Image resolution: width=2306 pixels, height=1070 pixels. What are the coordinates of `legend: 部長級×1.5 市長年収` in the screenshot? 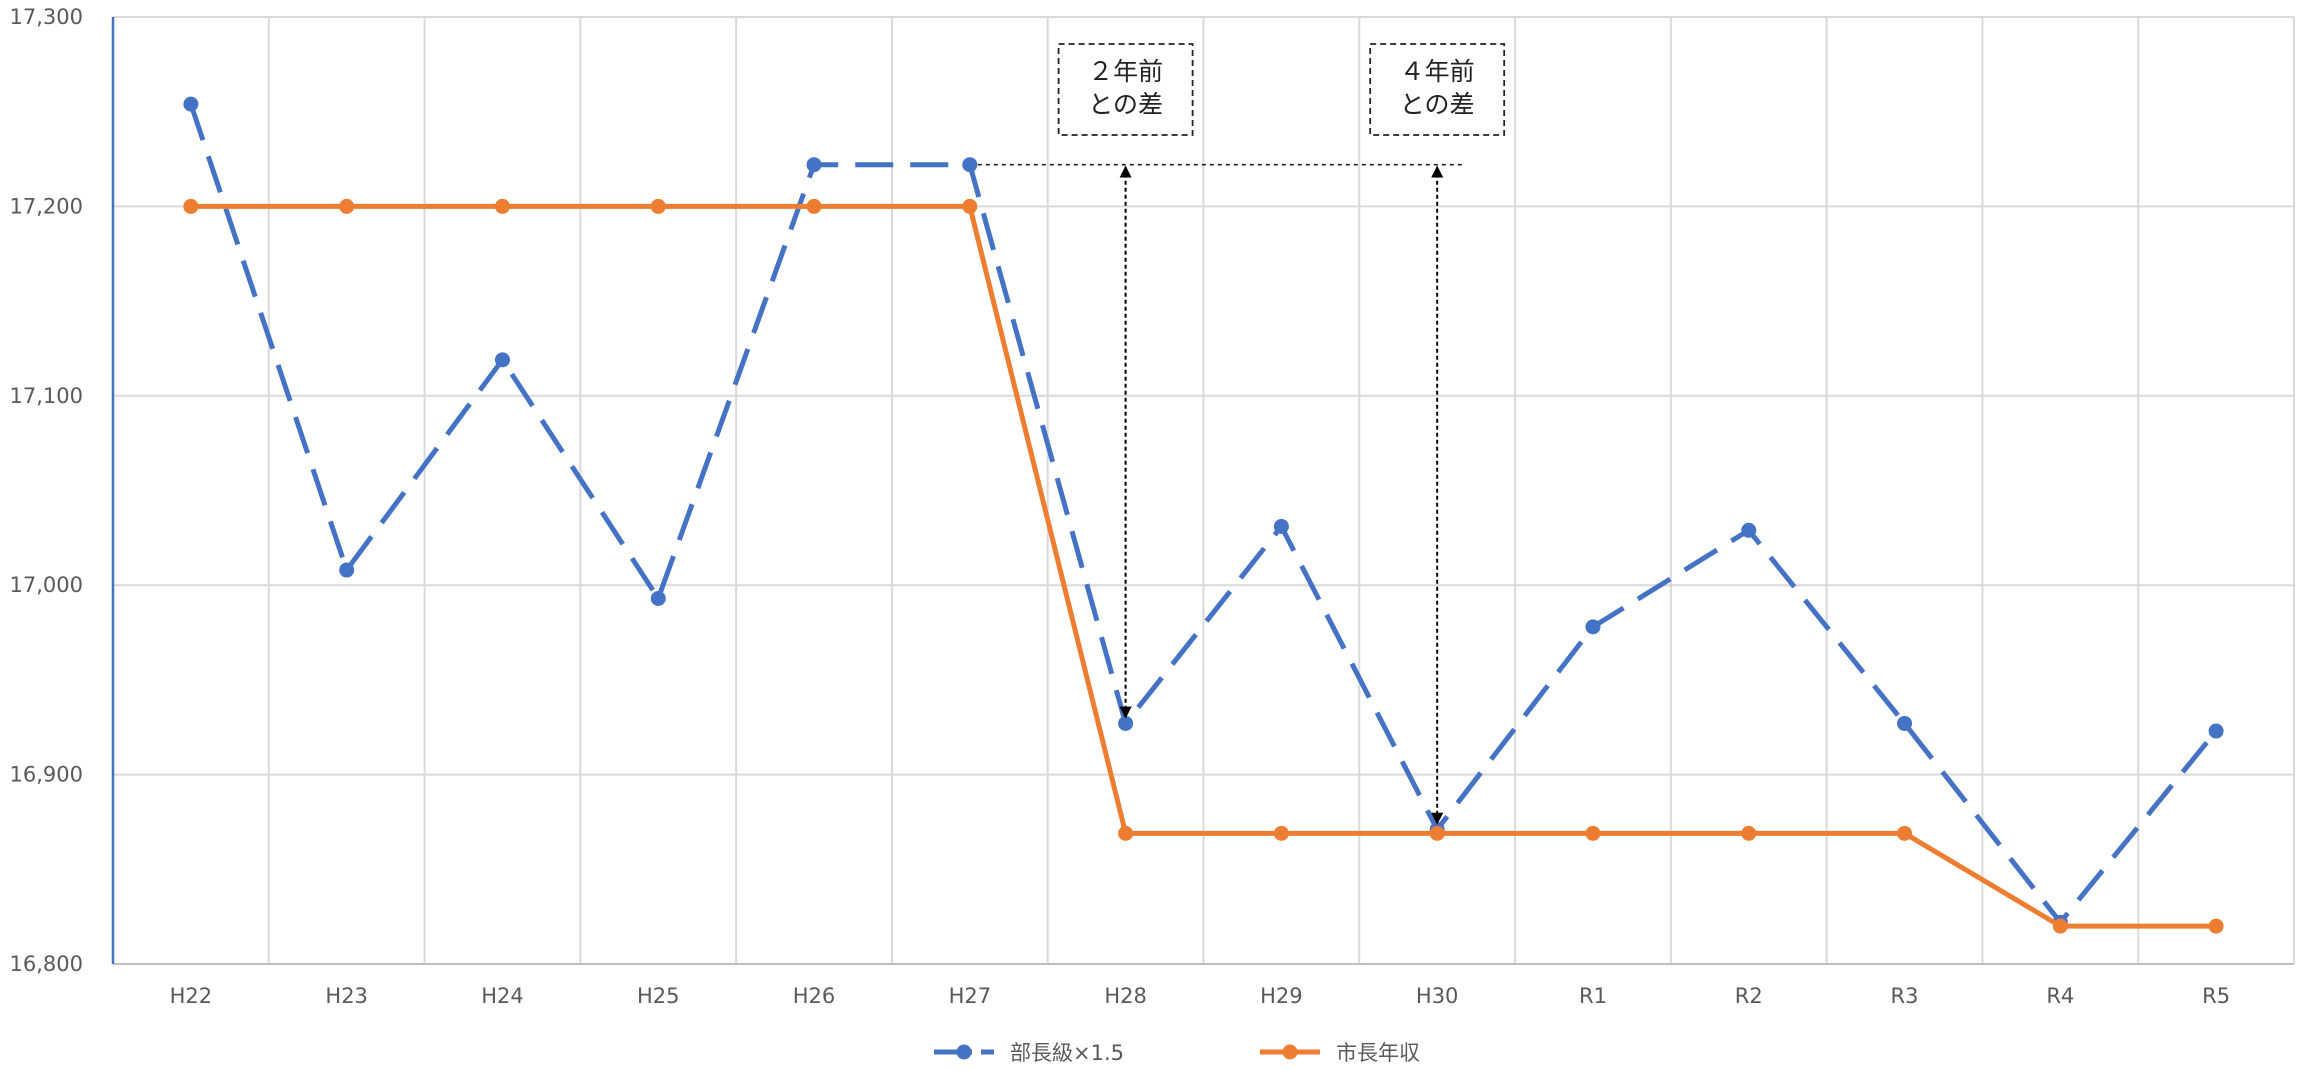 It's located at (1177, 1053).